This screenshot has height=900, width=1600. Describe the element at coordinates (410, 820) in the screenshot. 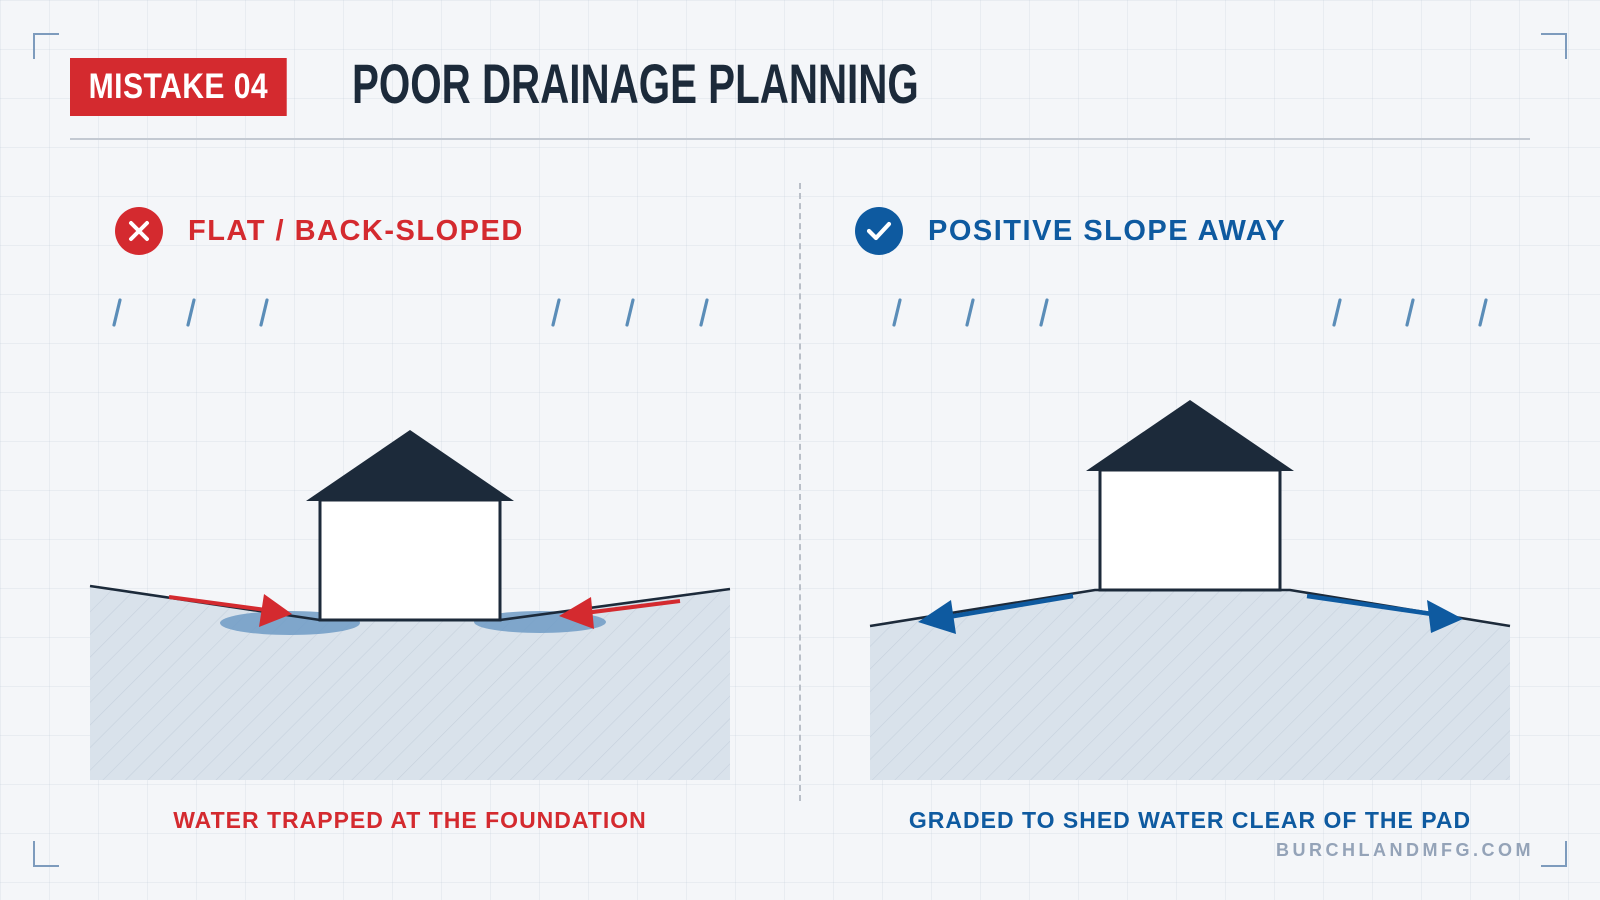

I see `caption-bad: WATER TRAPPED AT THE FOUNDATION` at that location.